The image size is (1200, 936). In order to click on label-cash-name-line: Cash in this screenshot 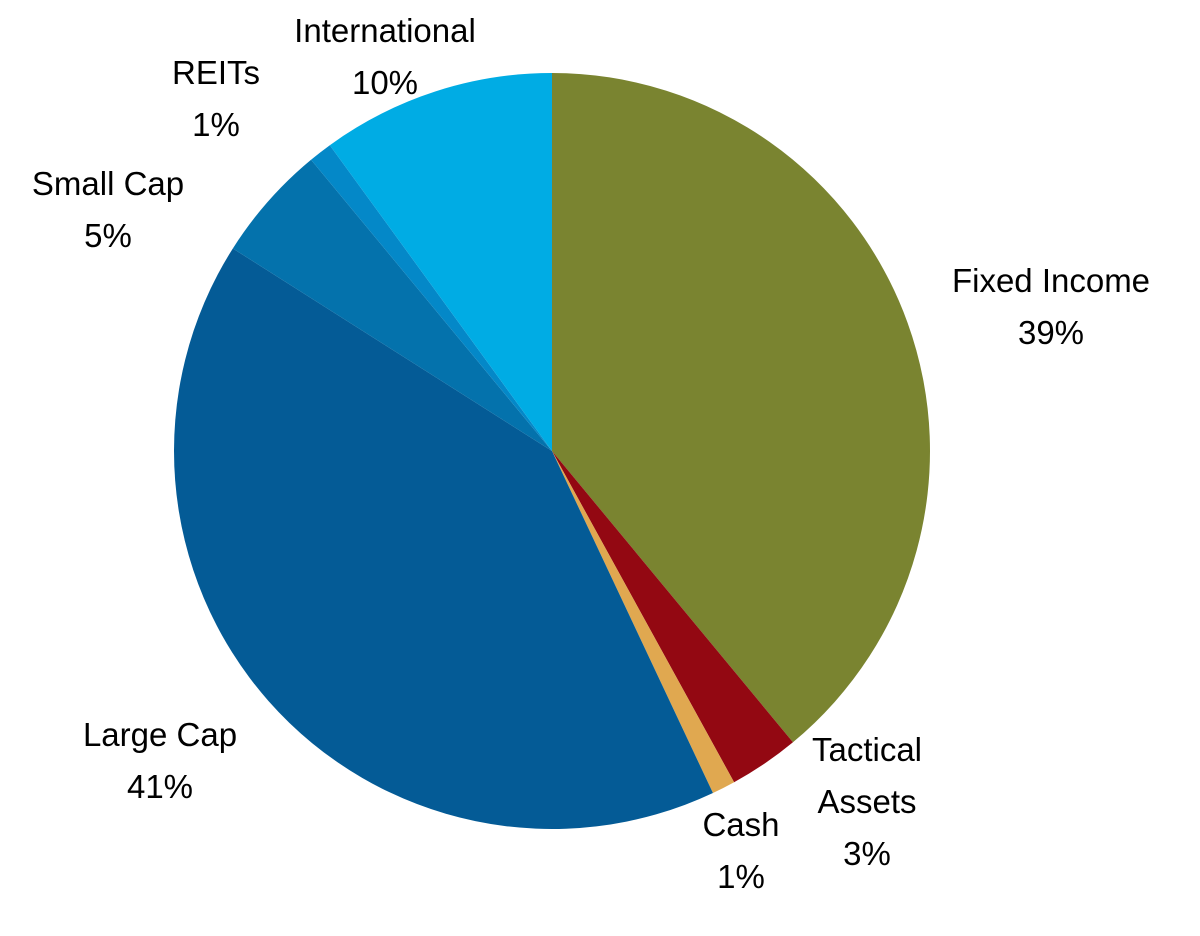, I will do `click(741, 824)`.